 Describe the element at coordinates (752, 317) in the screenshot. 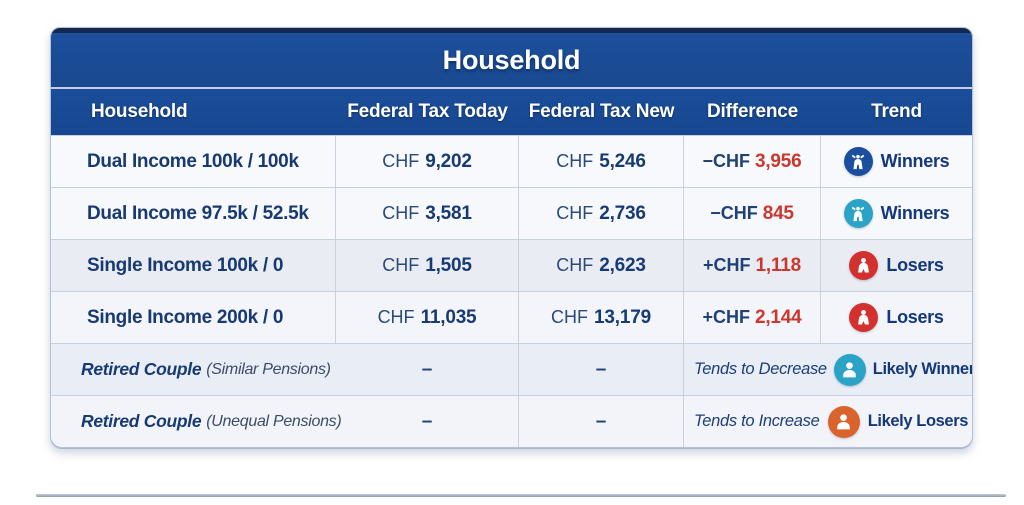

I see `cell-difference: +CHF 2,144` at that location.